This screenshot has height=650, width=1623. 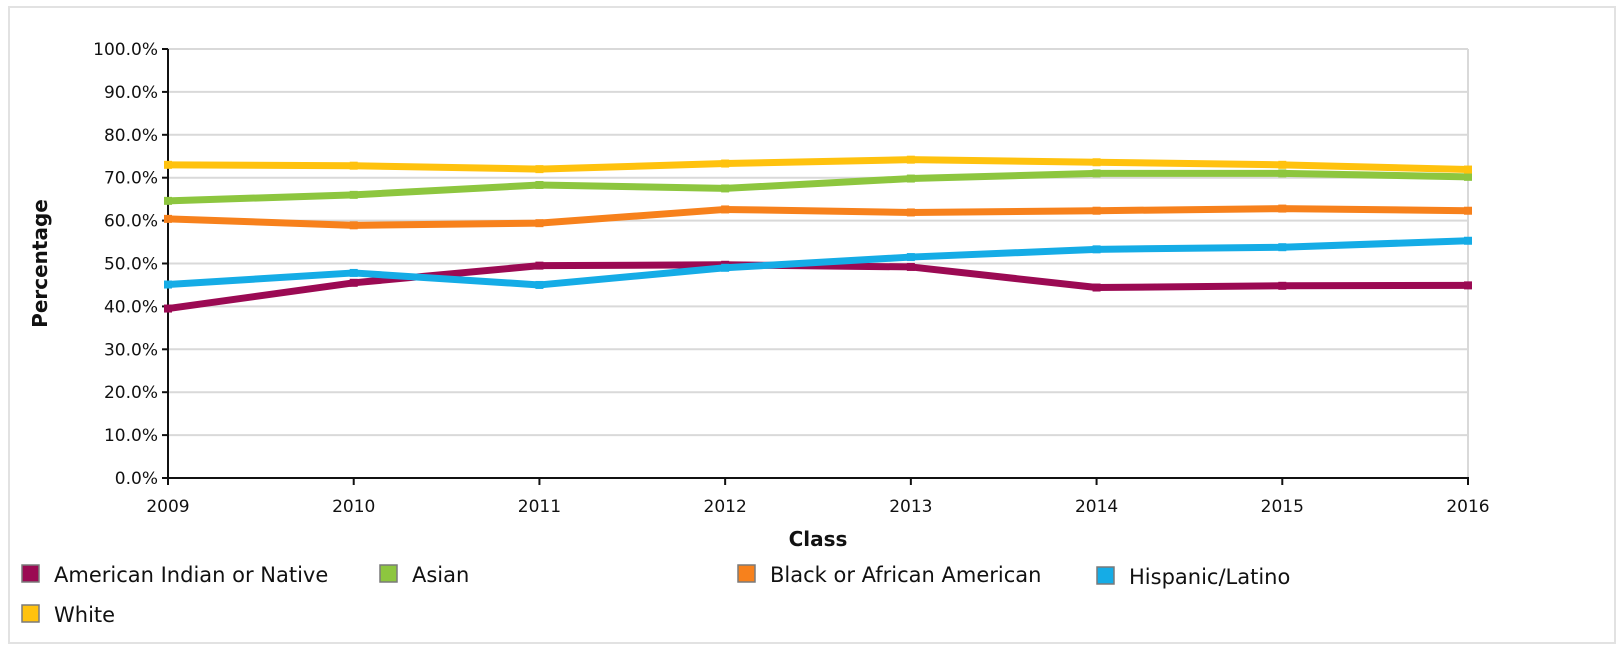 What do you see at coordinates (1467, 507) in the screenshot?
I see `x-tick-label: 2016` at bounding box center [1467, 507].